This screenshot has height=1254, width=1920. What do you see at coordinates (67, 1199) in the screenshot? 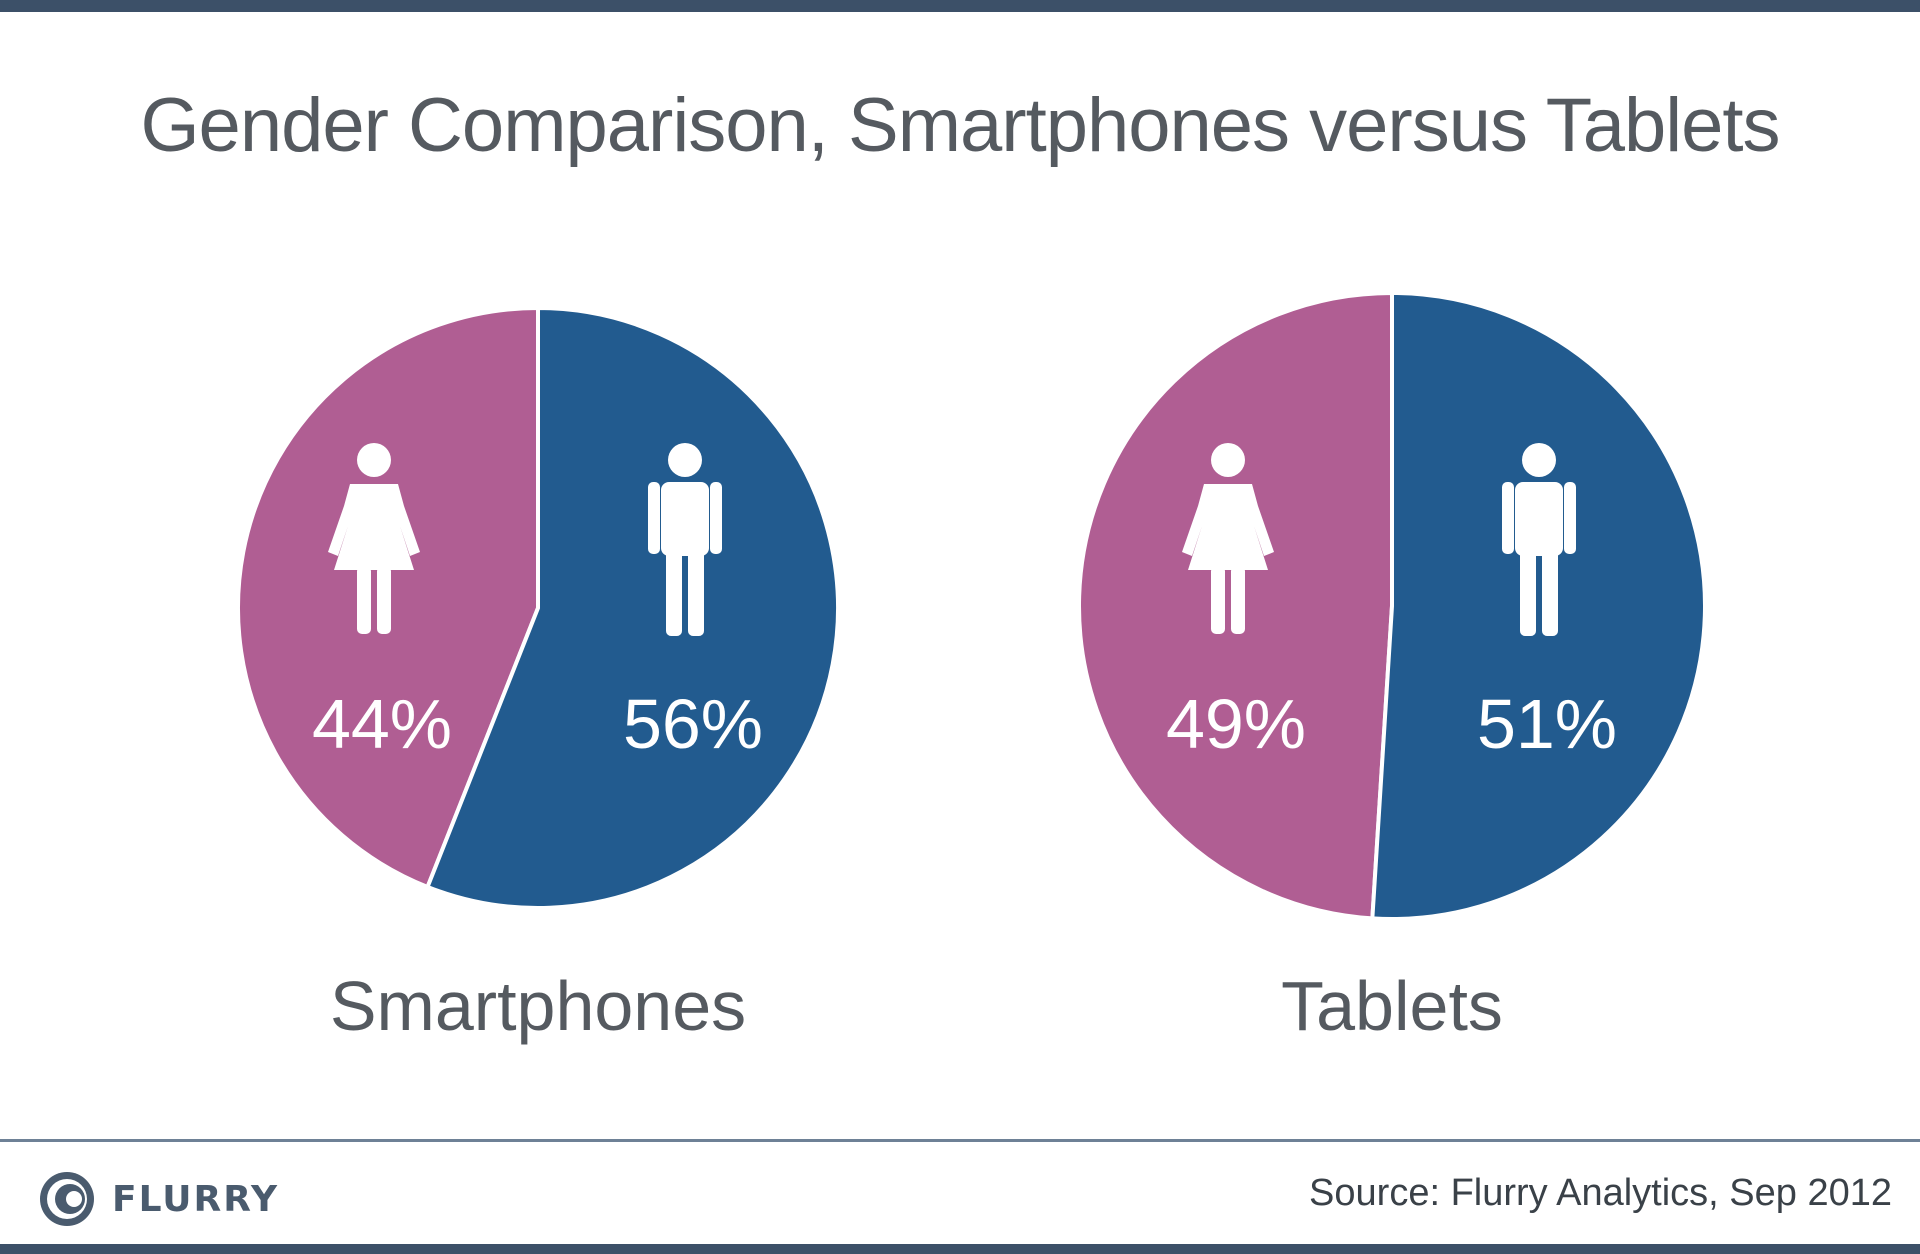
I see `flurry-logo-icon` at bounding box center [67, 1199].